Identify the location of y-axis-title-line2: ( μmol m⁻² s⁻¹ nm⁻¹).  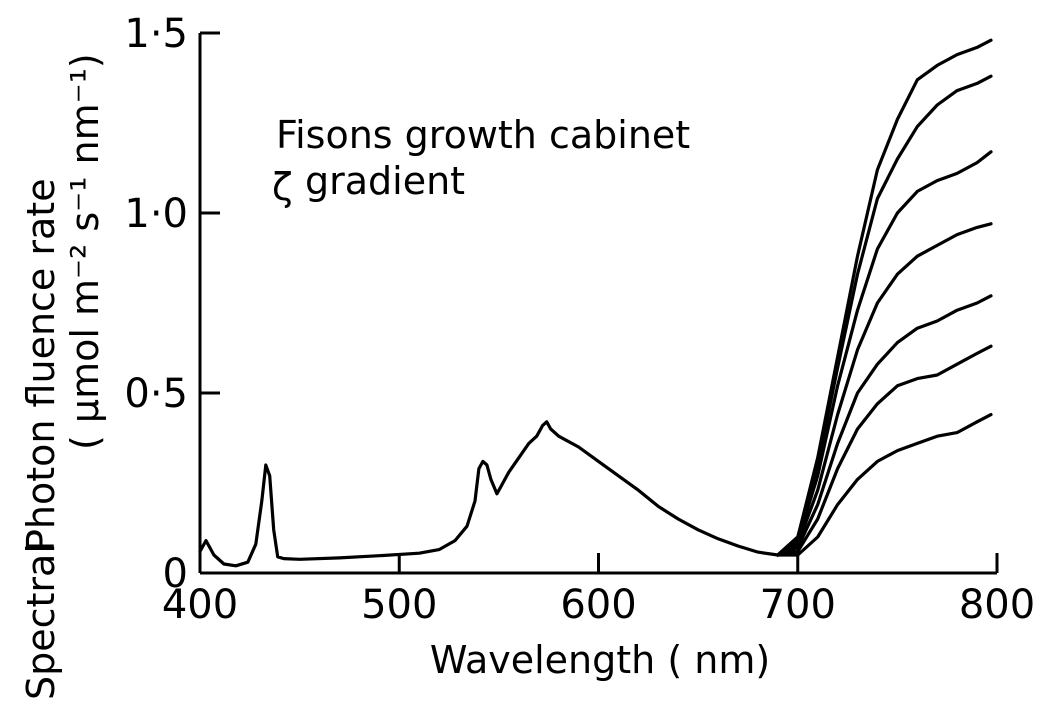
(85, 251).